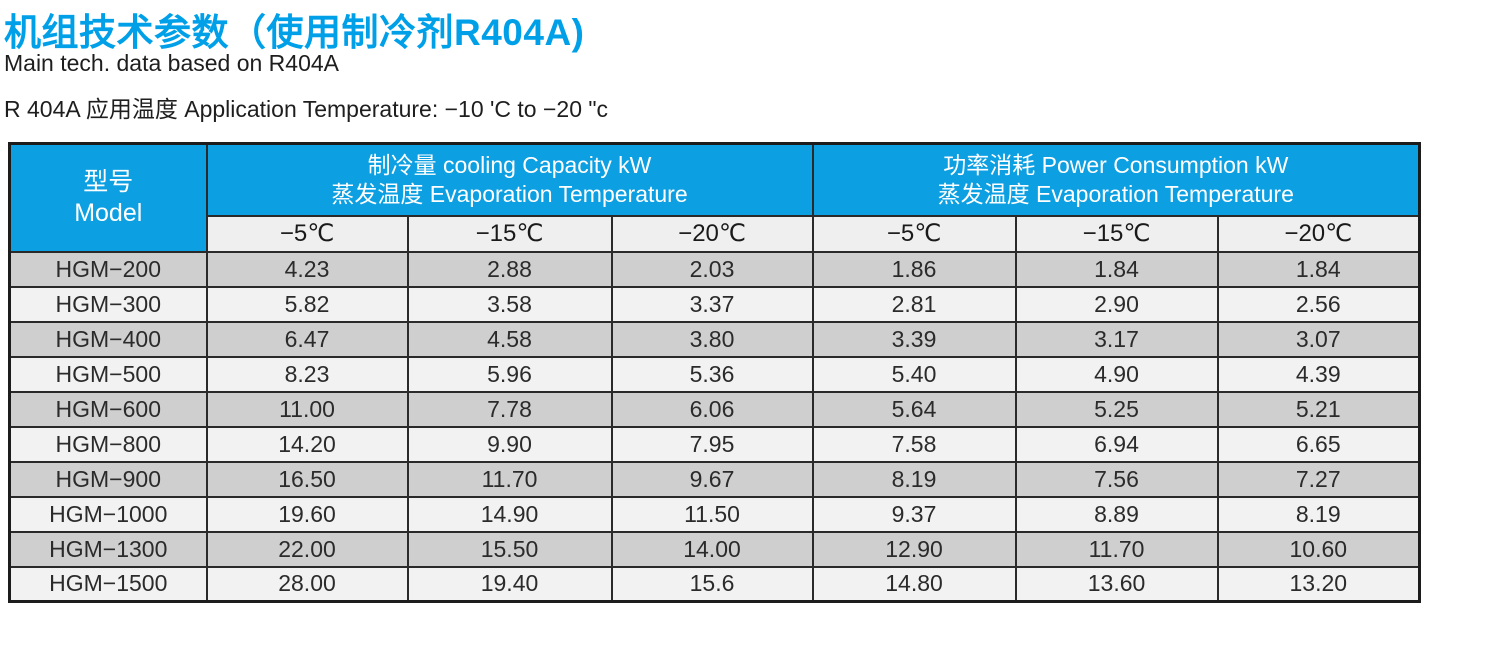  I want to click on model-cell: HGM−1500, so click(108, 584).